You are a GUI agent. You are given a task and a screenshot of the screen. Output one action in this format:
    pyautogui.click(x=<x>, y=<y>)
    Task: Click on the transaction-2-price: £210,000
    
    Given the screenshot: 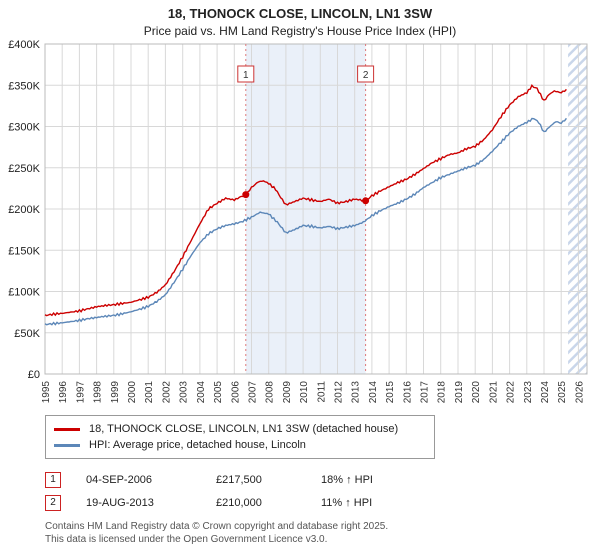 What is the action you would take?
    pyautogui.click(x=239, y=502)
    